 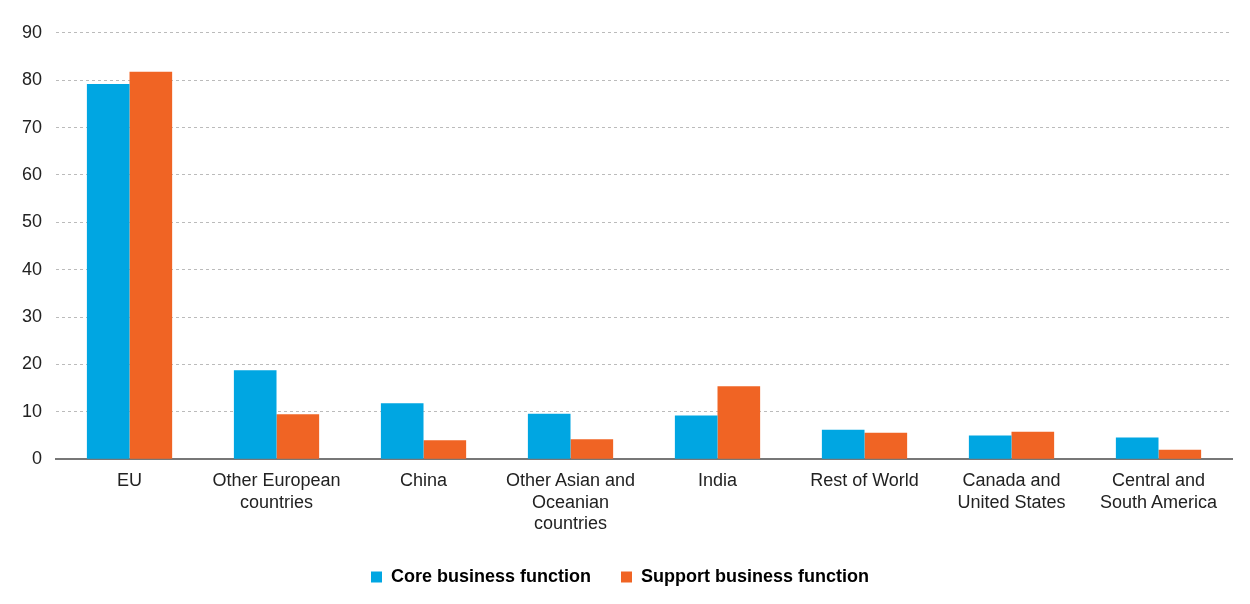 I want to click on y-tick-label: 60, so click(x=32, y=173).